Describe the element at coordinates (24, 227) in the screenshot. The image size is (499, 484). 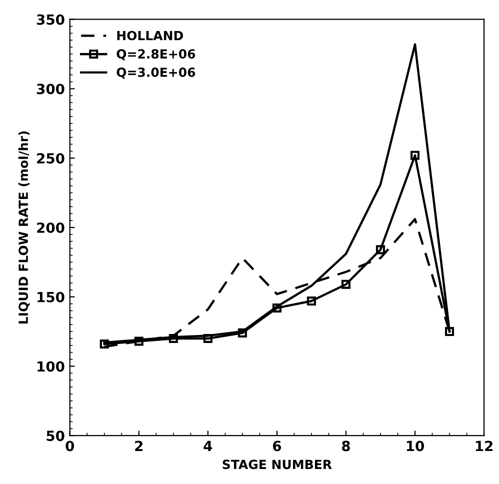
I see `y-axis-title: LIQUID FLOW RATE (mol/hr)` at that location.